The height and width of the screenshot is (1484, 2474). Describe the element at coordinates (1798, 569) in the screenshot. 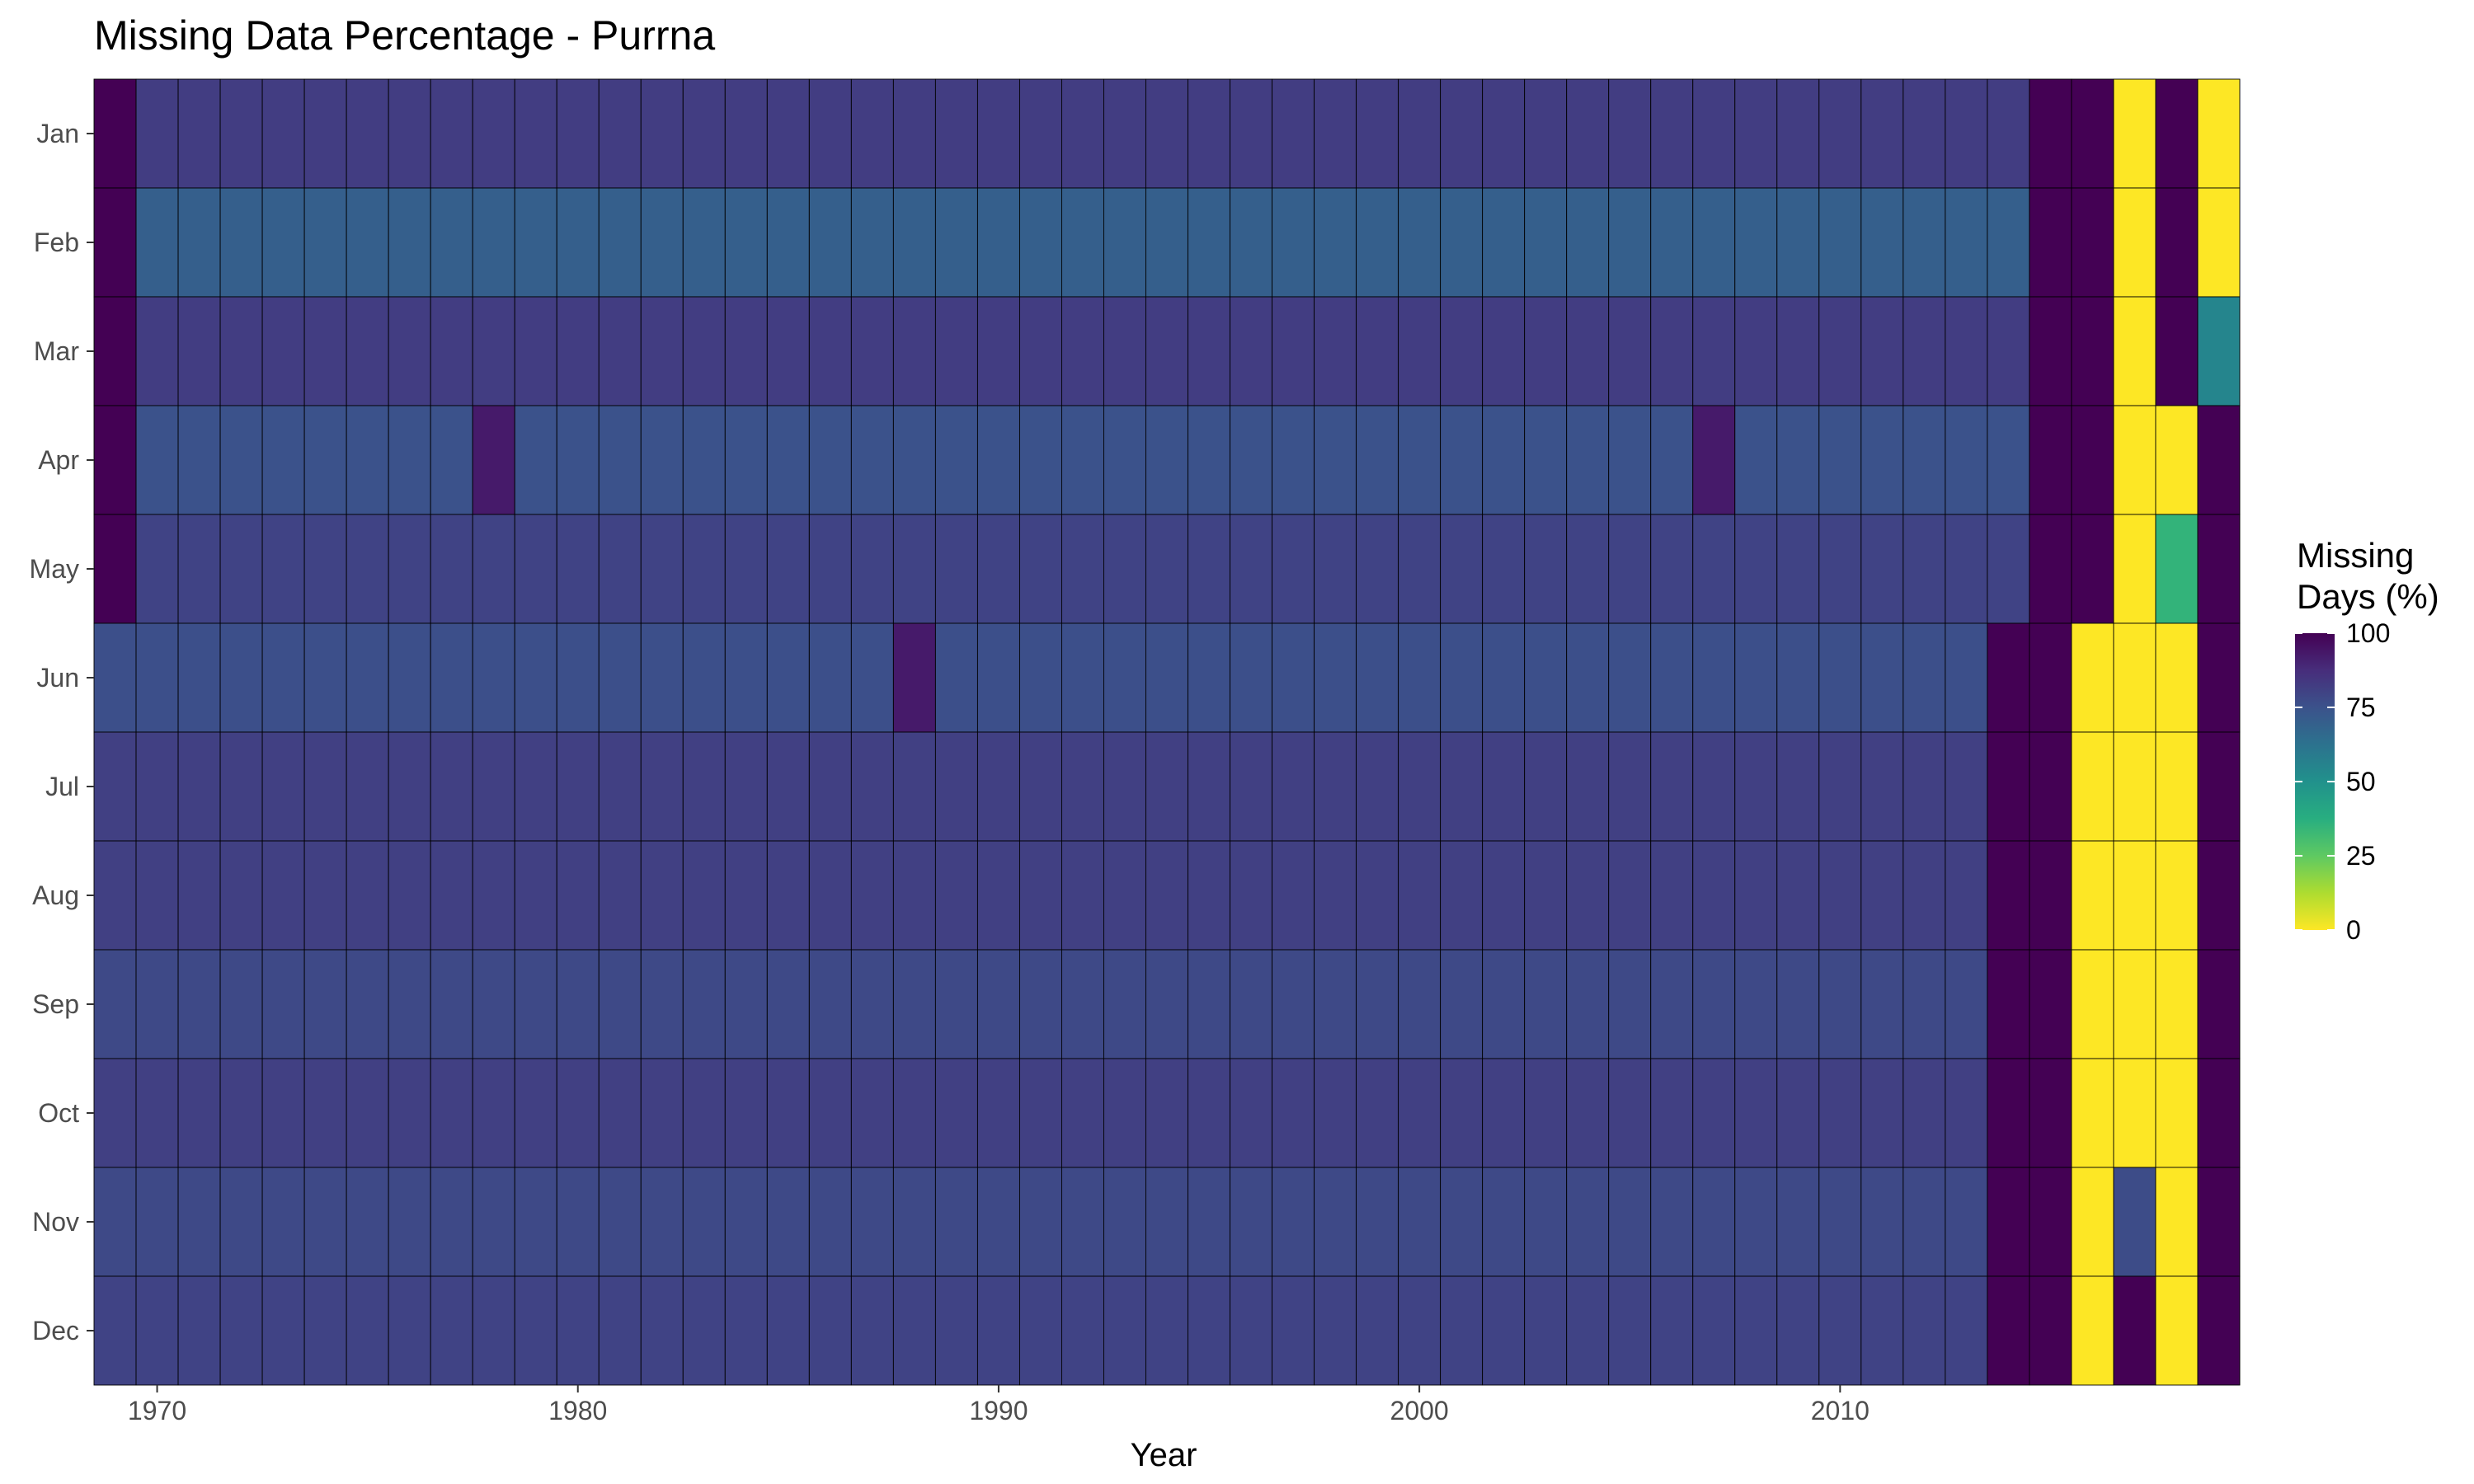

I see `heatmap-cell-2009-may` at that location.